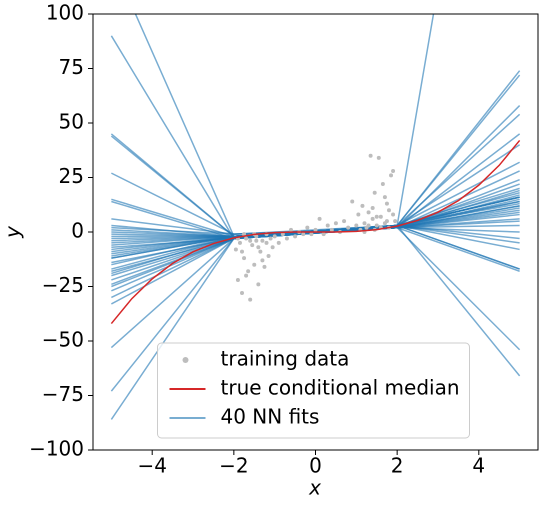  I want to click on x-tick-label: 4, so click(478, 466).